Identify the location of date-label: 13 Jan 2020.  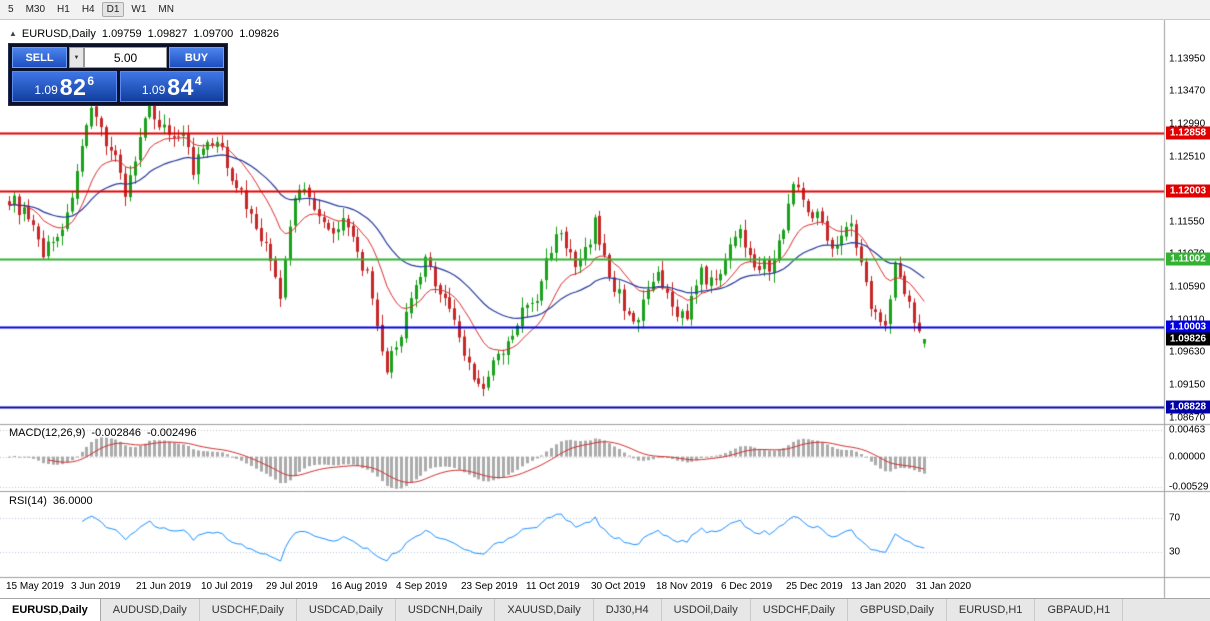
(879, 586).